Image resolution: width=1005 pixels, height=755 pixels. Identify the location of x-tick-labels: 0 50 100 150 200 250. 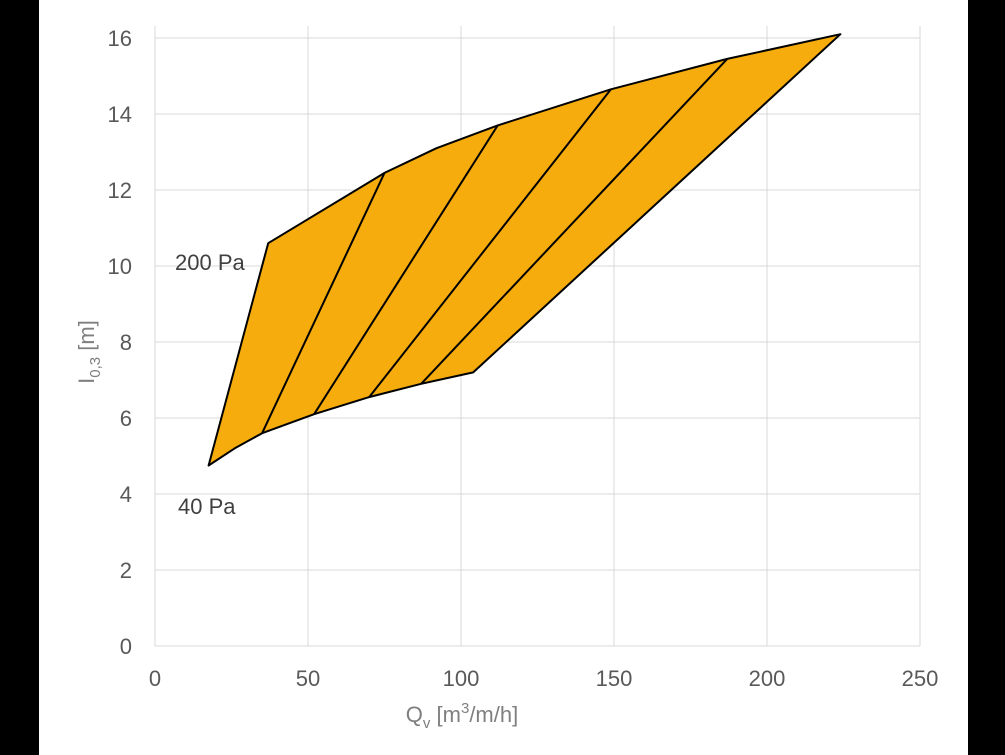
(543, 678).